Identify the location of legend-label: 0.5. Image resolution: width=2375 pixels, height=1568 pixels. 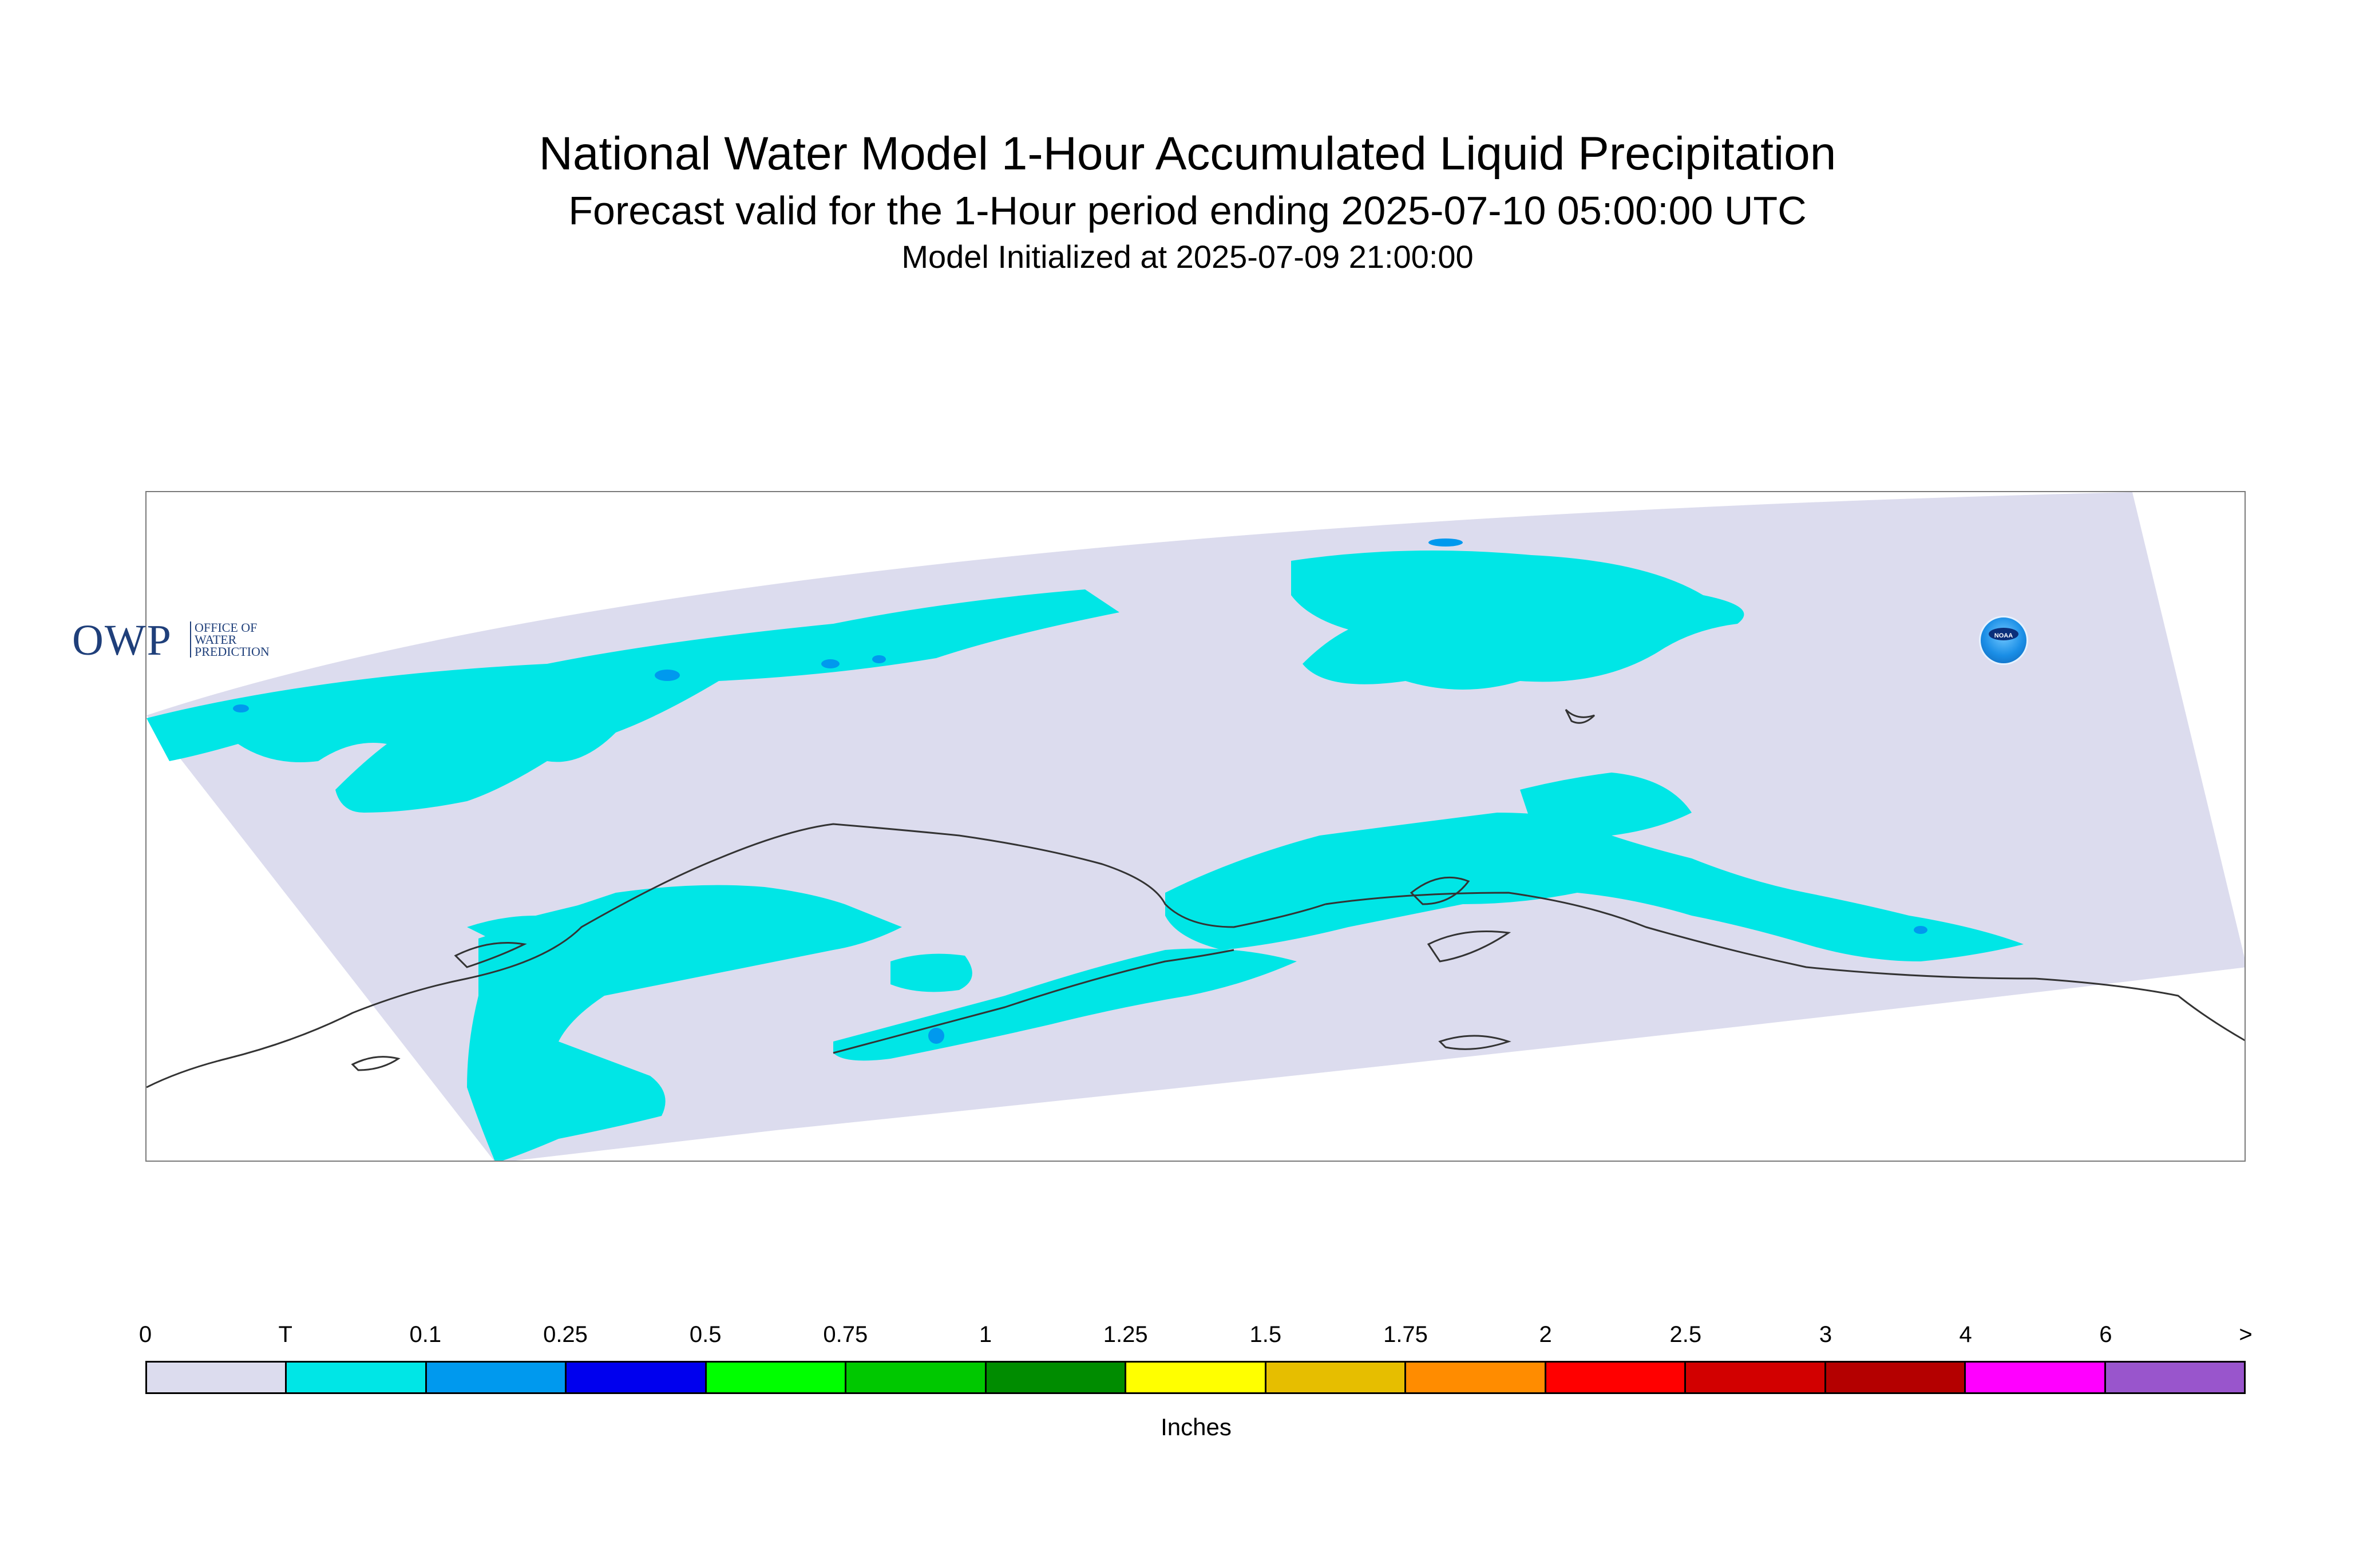
(705, 1334).